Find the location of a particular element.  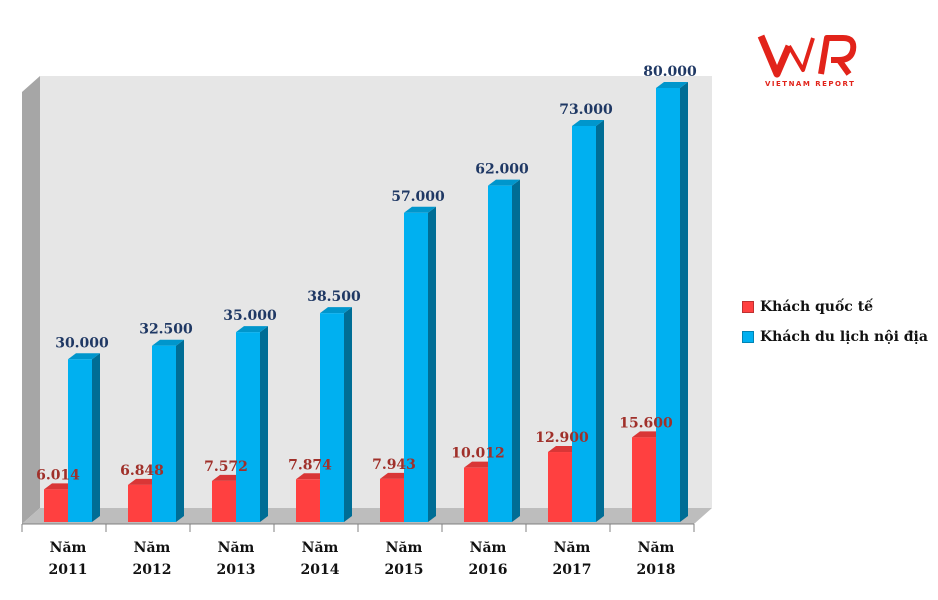

x-tick-label: Năm 2015 is located at coordinates (404, 559).